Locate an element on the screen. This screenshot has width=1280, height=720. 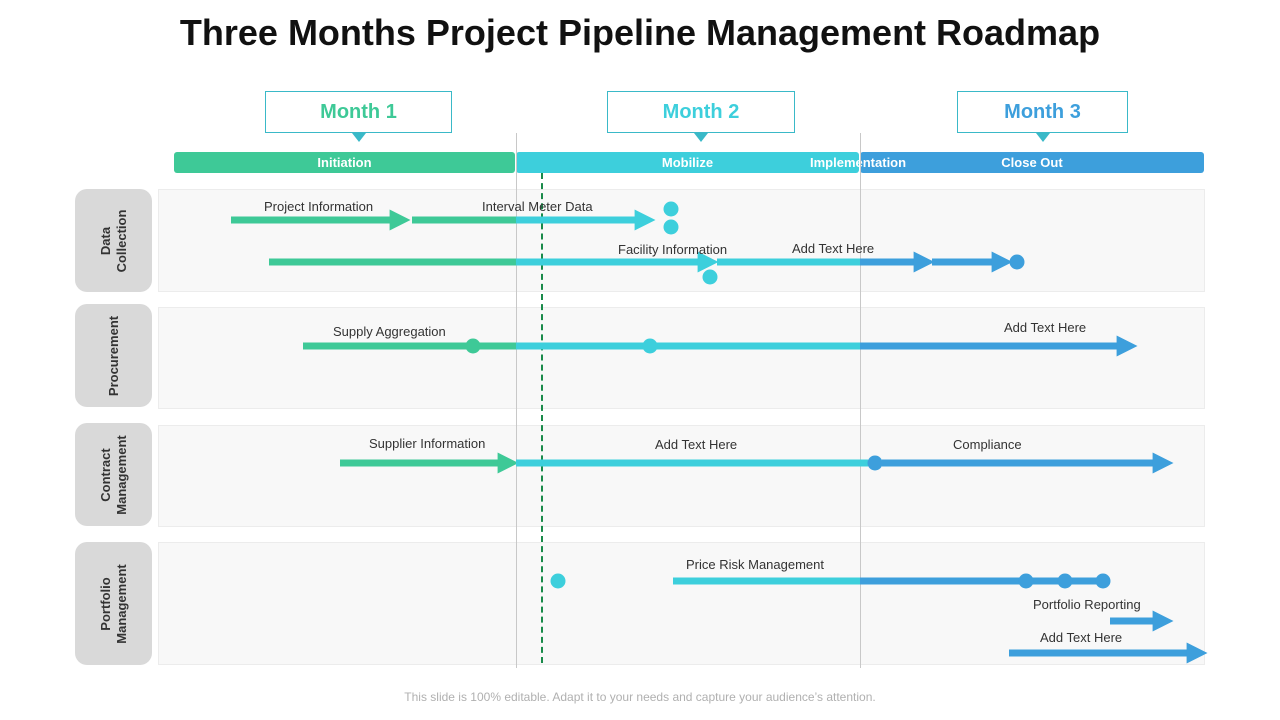
month-3-box: Month 3 is located at coordinates (1042, 116).